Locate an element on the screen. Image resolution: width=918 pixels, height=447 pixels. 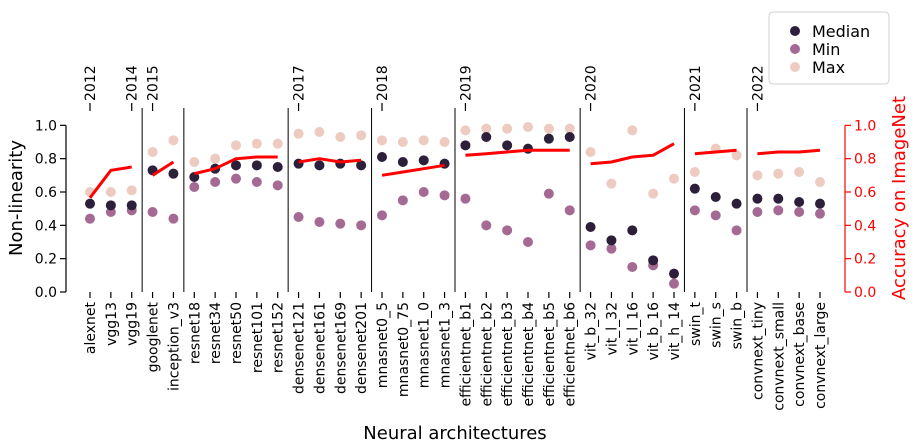
year-label: 2018 is located at coordinates (383, 83).